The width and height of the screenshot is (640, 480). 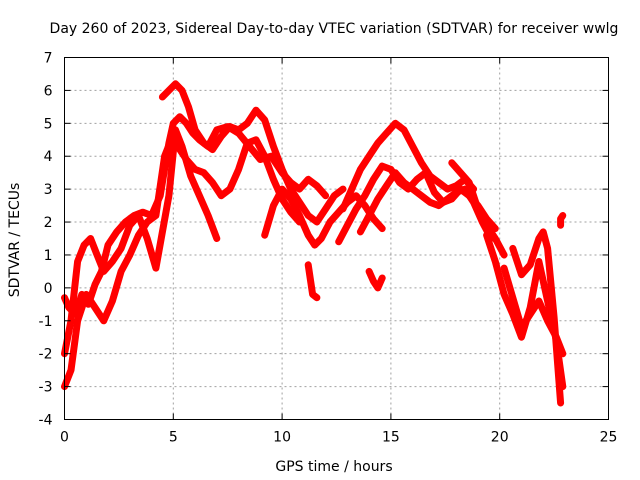 What do you see at coordinates (46, 322) in the screenshot?
I see `y-tick-label: -1` at bounding box center [46, 322].